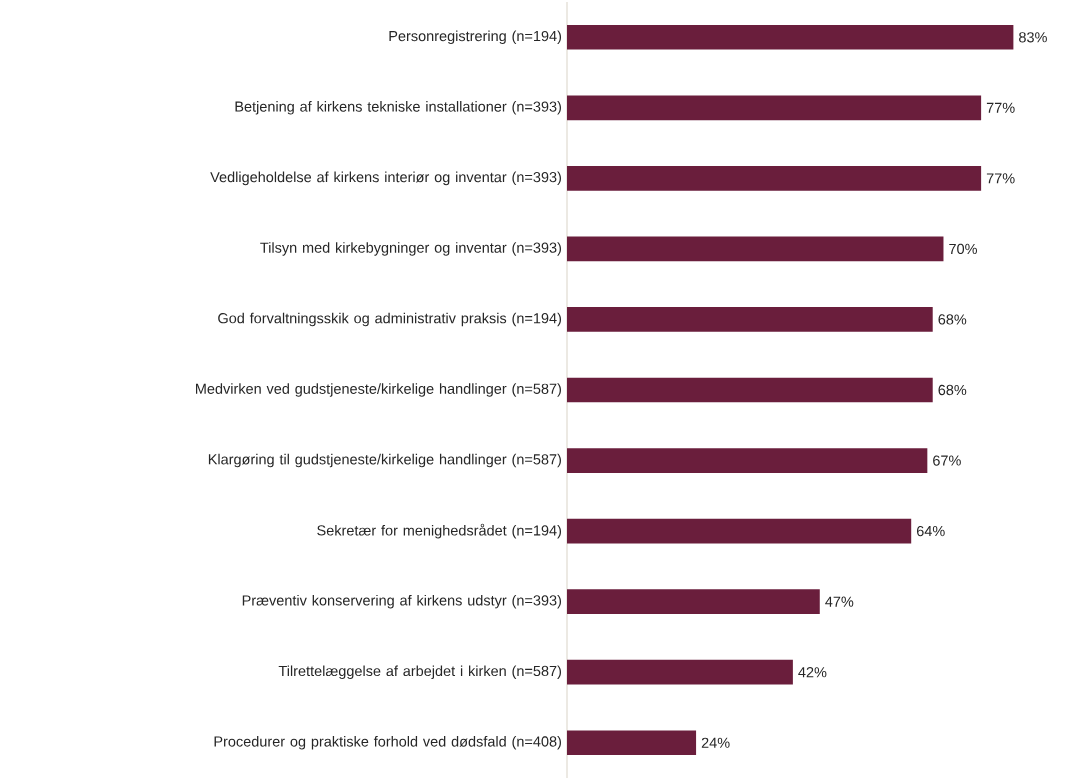 The image size is (1081, 780). Describe the element at coordinates (385, 178) in the screenshot. I see `y-tick-label: Vedligeholdelse af kirkens interiør og inventar (n=393)` at that location.